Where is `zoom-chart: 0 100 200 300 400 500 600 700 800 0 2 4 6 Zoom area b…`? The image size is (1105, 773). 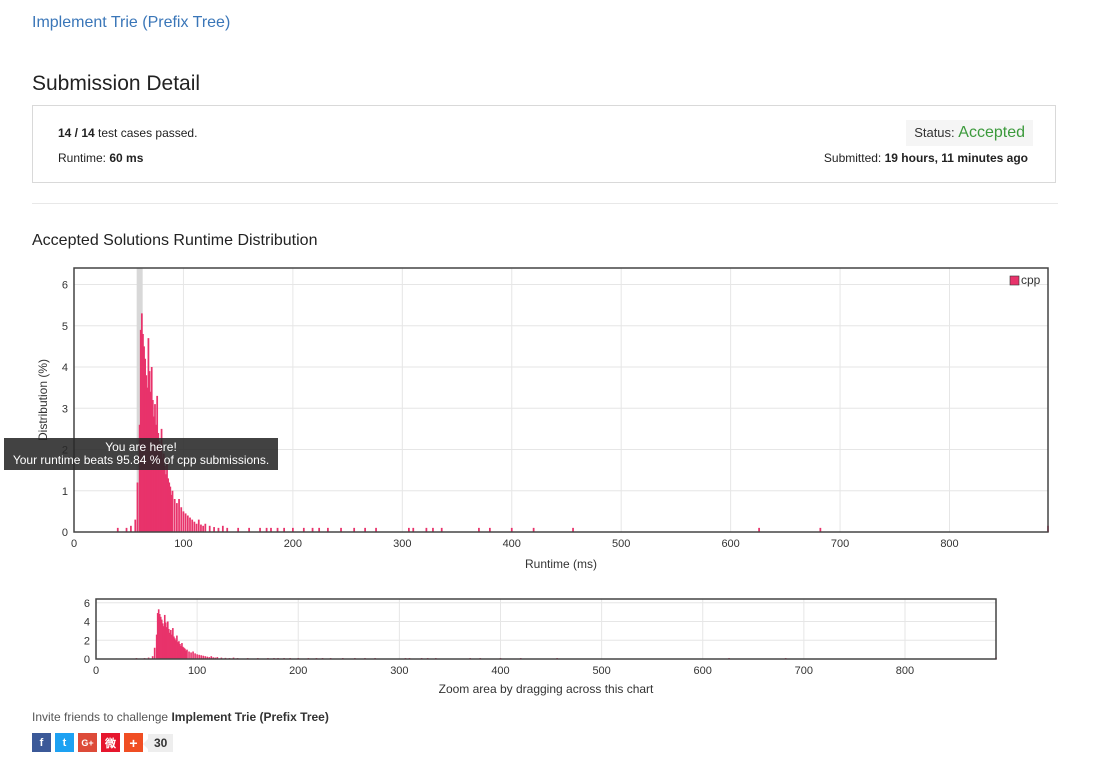 zoom-chart: 0 100 200 300 400 500 600 700 800 0 2 4 6 Zoom area b… is located at coordinates (552, 645).